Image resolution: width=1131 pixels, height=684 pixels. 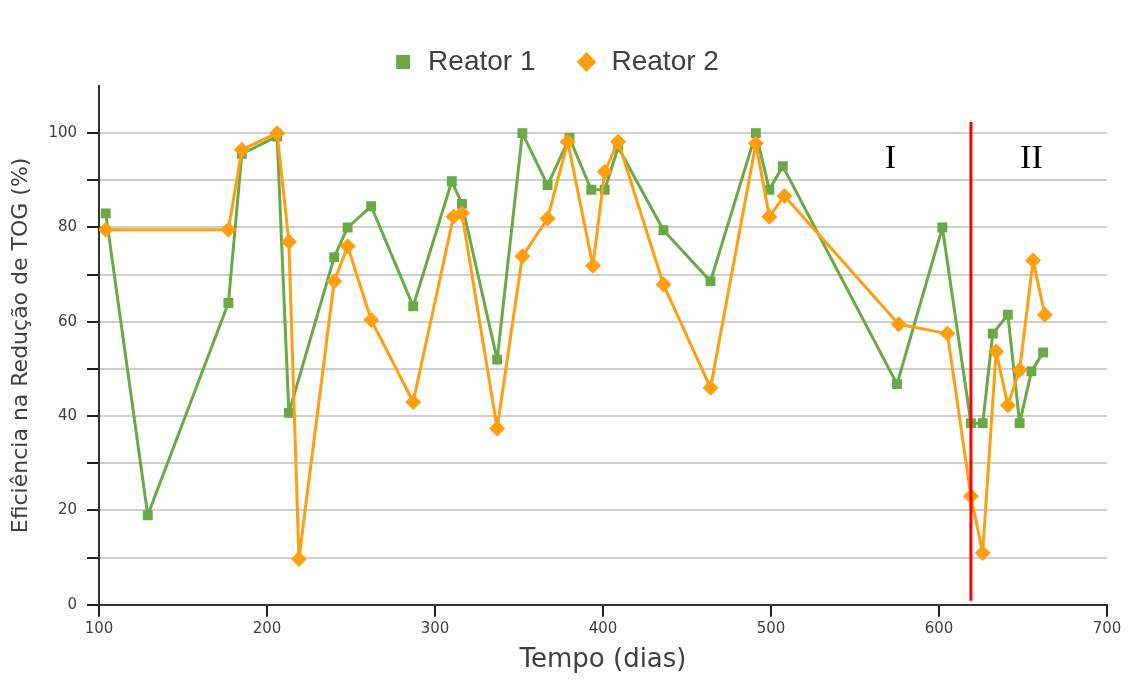 What do you see at coordinates (99, 627) in the screenshot?
I see `x-tick-label: 100` at bounding box center [99, 627].